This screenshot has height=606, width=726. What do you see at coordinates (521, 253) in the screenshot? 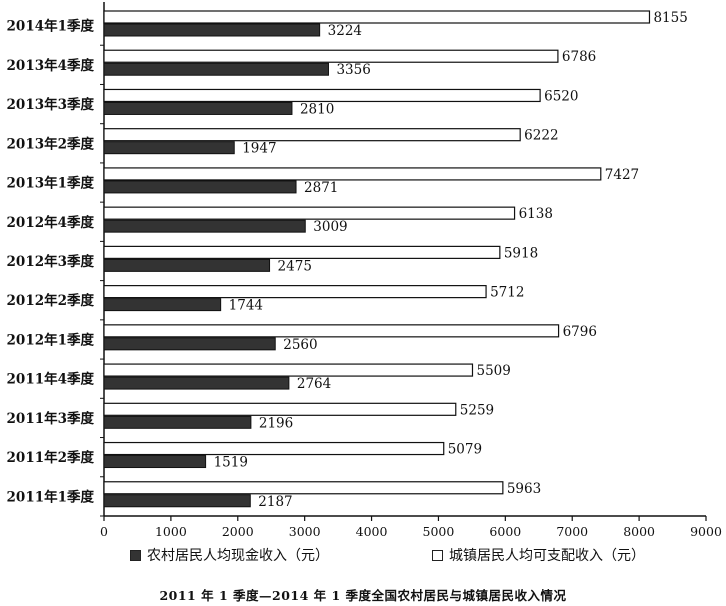
I see `value-label-urban: 5918` at bounding box center [521, 253].